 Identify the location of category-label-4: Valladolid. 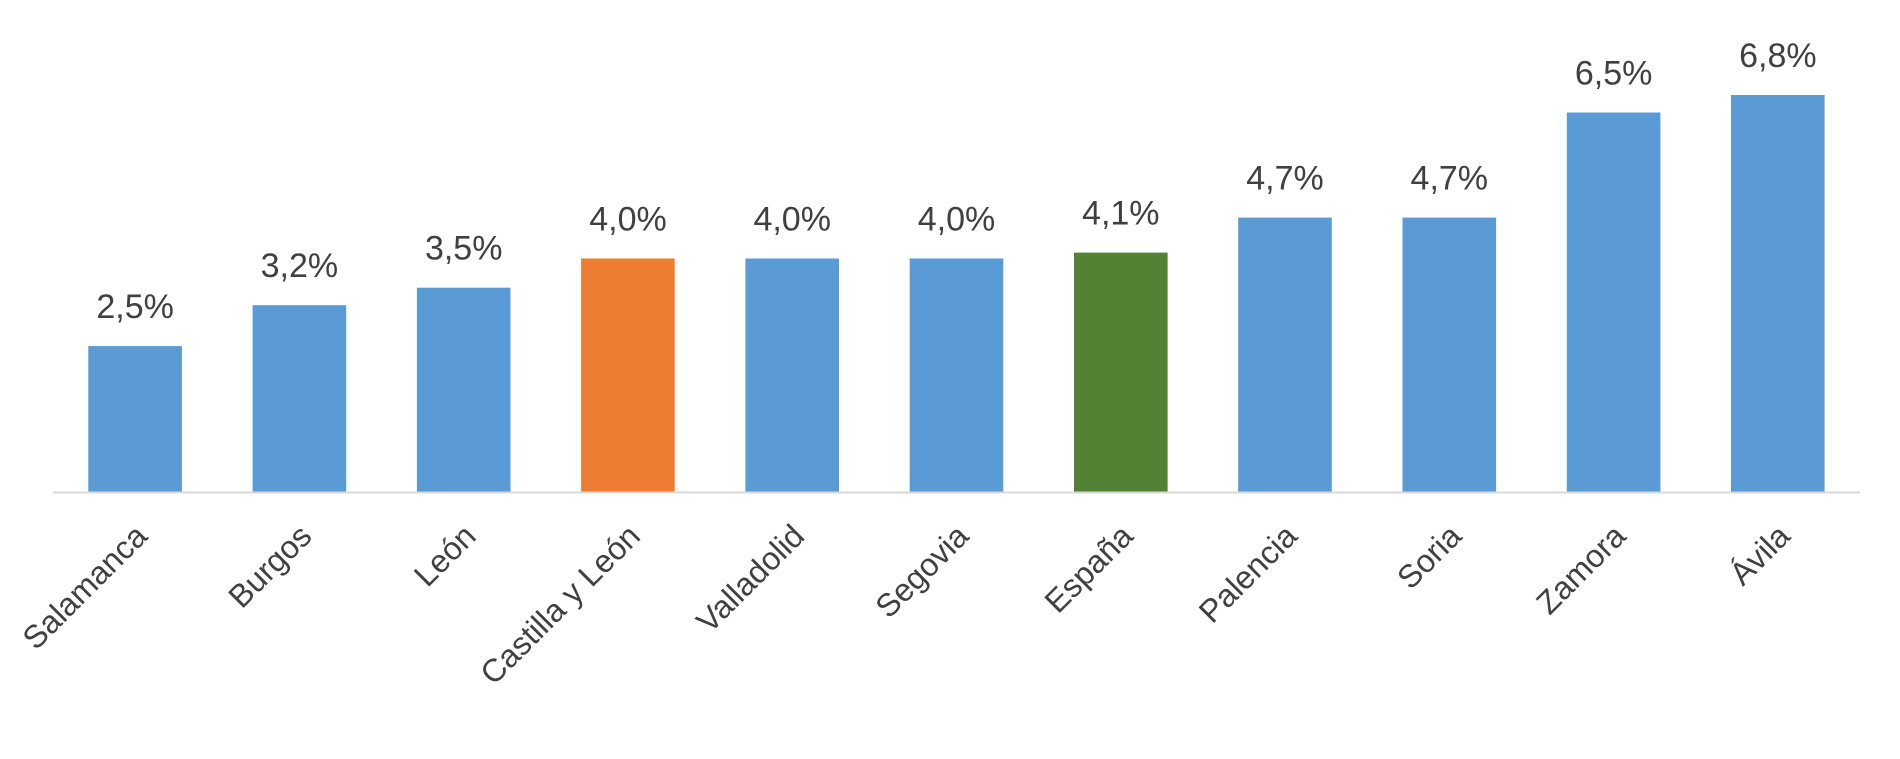
(750, 578).